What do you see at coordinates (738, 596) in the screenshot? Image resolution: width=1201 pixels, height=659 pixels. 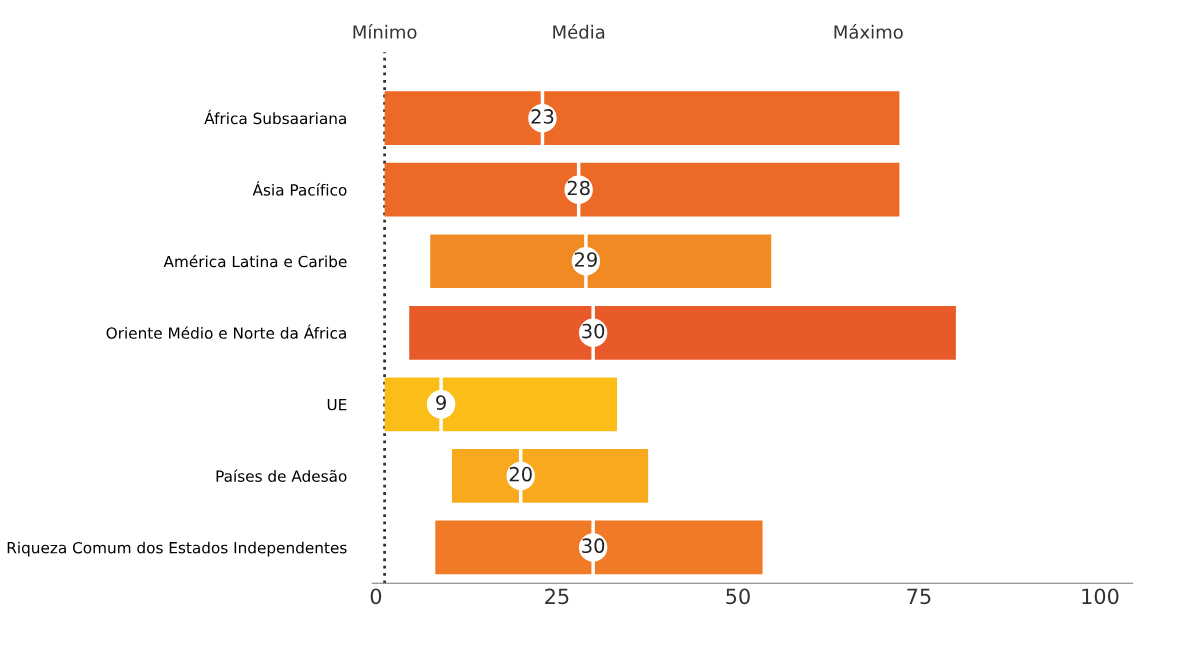 I see `x-tick-label: 50` at bounding box center [738, 596].